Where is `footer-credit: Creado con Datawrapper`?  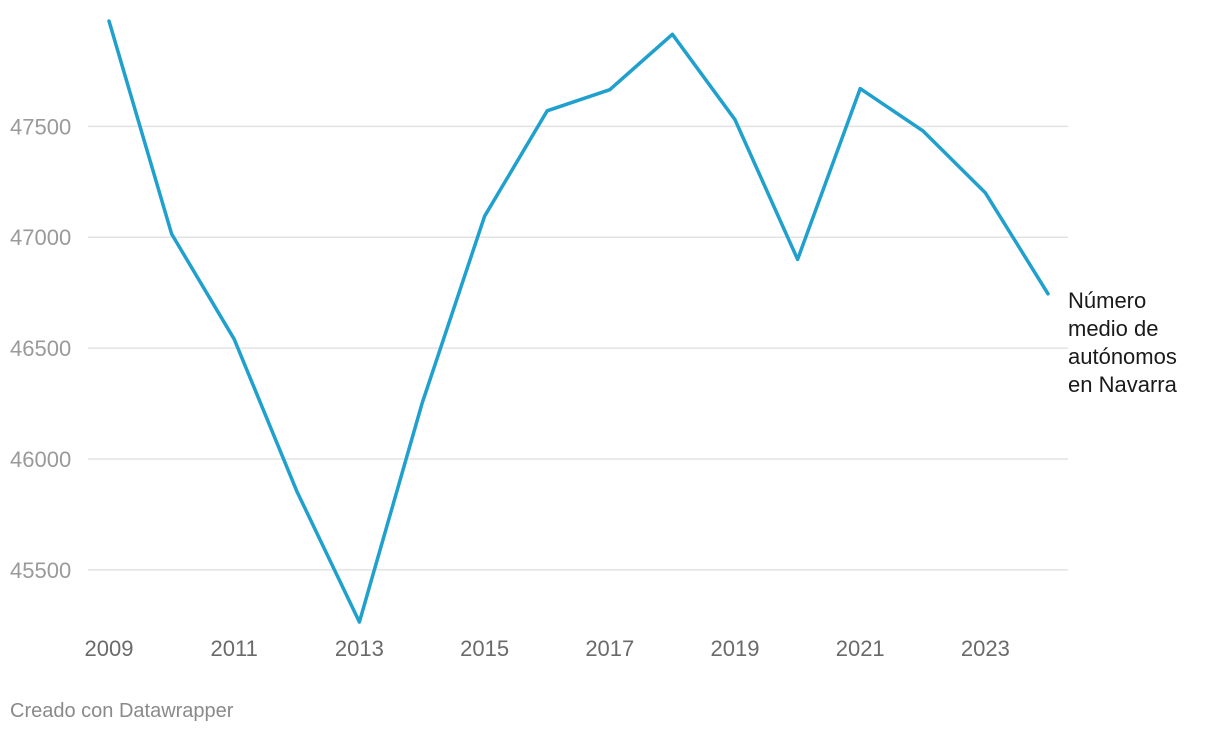
footer-credit: Creado con Datawrapper is located at coordinates (122, 711).